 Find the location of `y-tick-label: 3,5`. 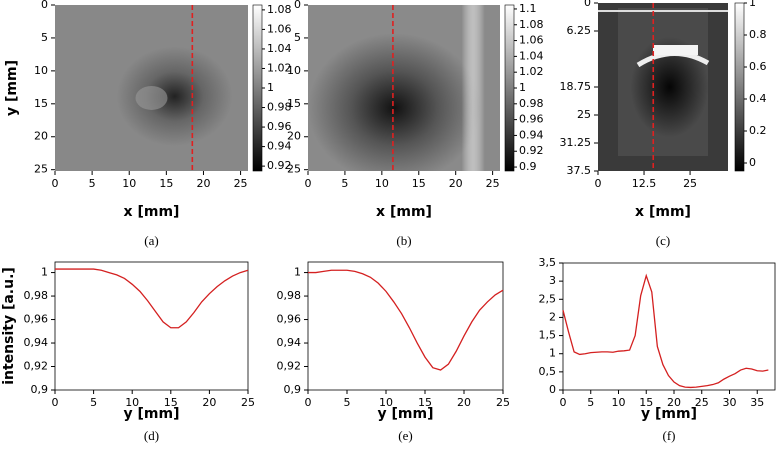

y-tick-label: 3,5 is located at coordinates (548, 262).